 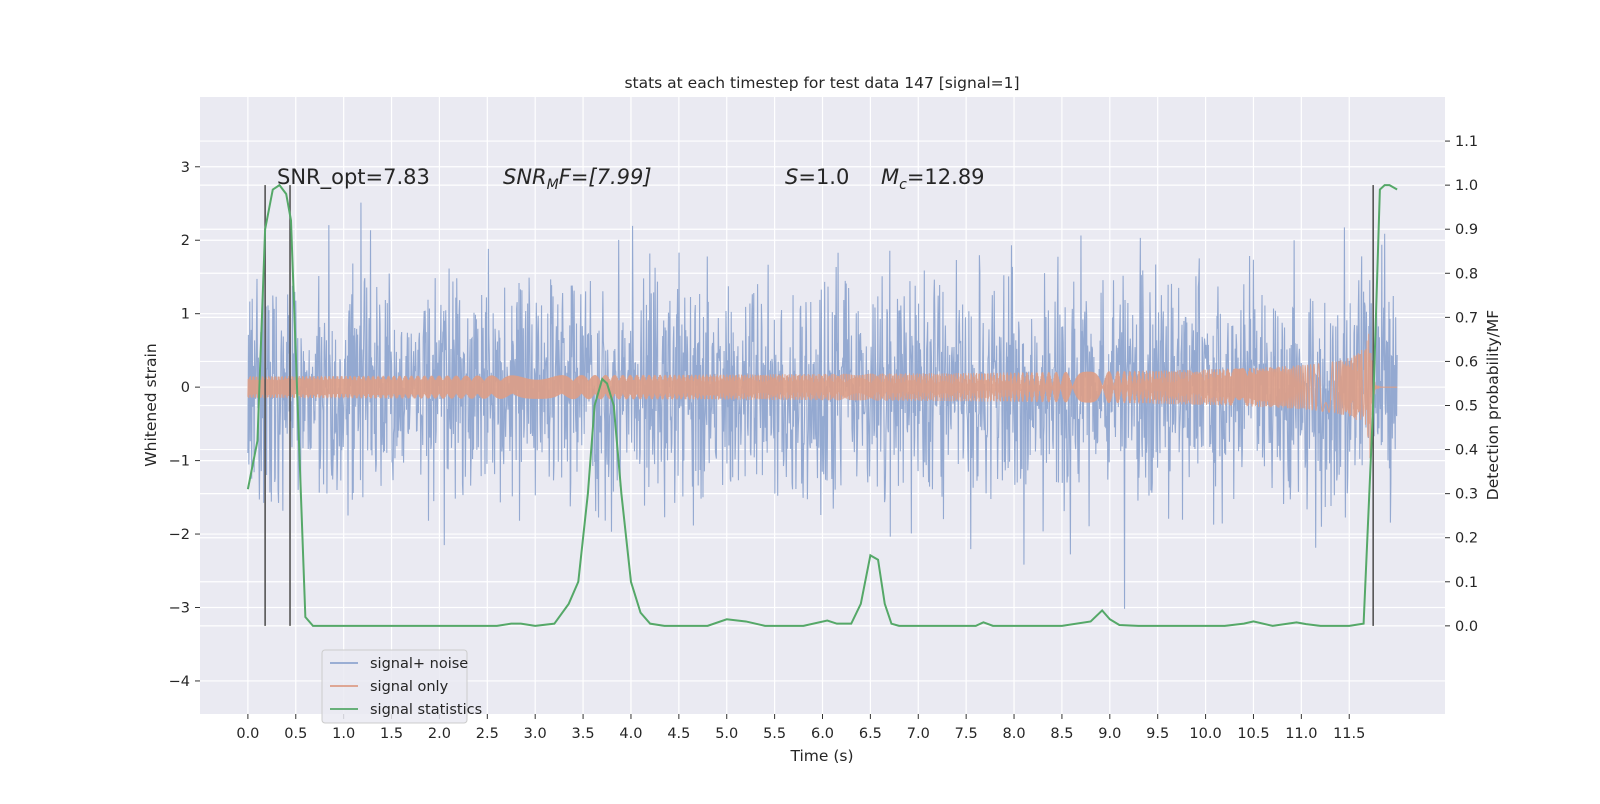 What do you see at coordinates (353, 177) in the screenshot?
I see `annotation-snr-opt: SNR_opt=7.83` at bounding box center [353, 177].